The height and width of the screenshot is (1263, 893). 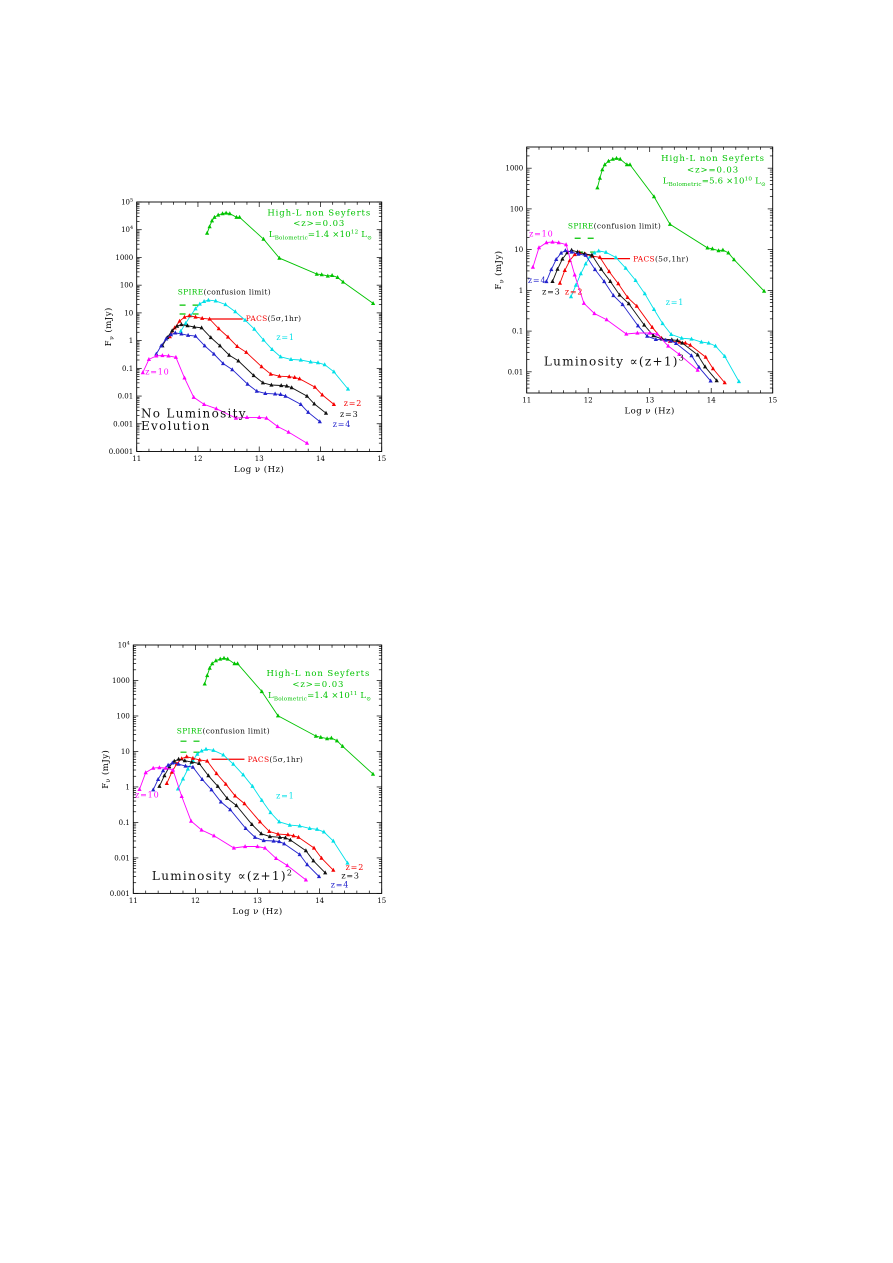 I want to click on annotation-statement-line-1: Luminosity ∝(z+1)3, so click(x=614, y=361).